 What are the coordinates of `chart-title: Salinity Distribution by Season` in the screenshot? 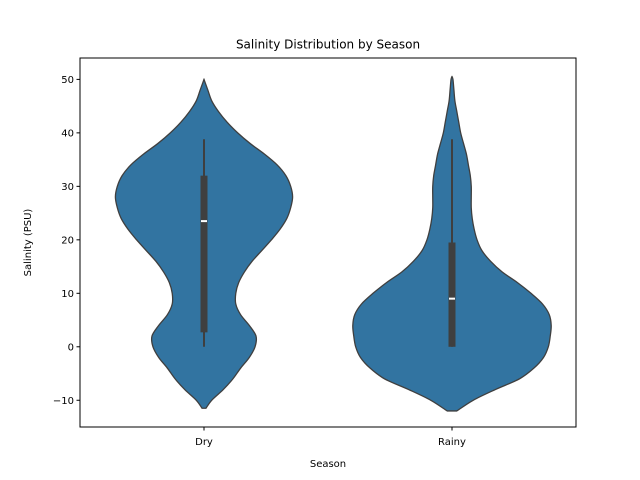 It's located at (328, 45).